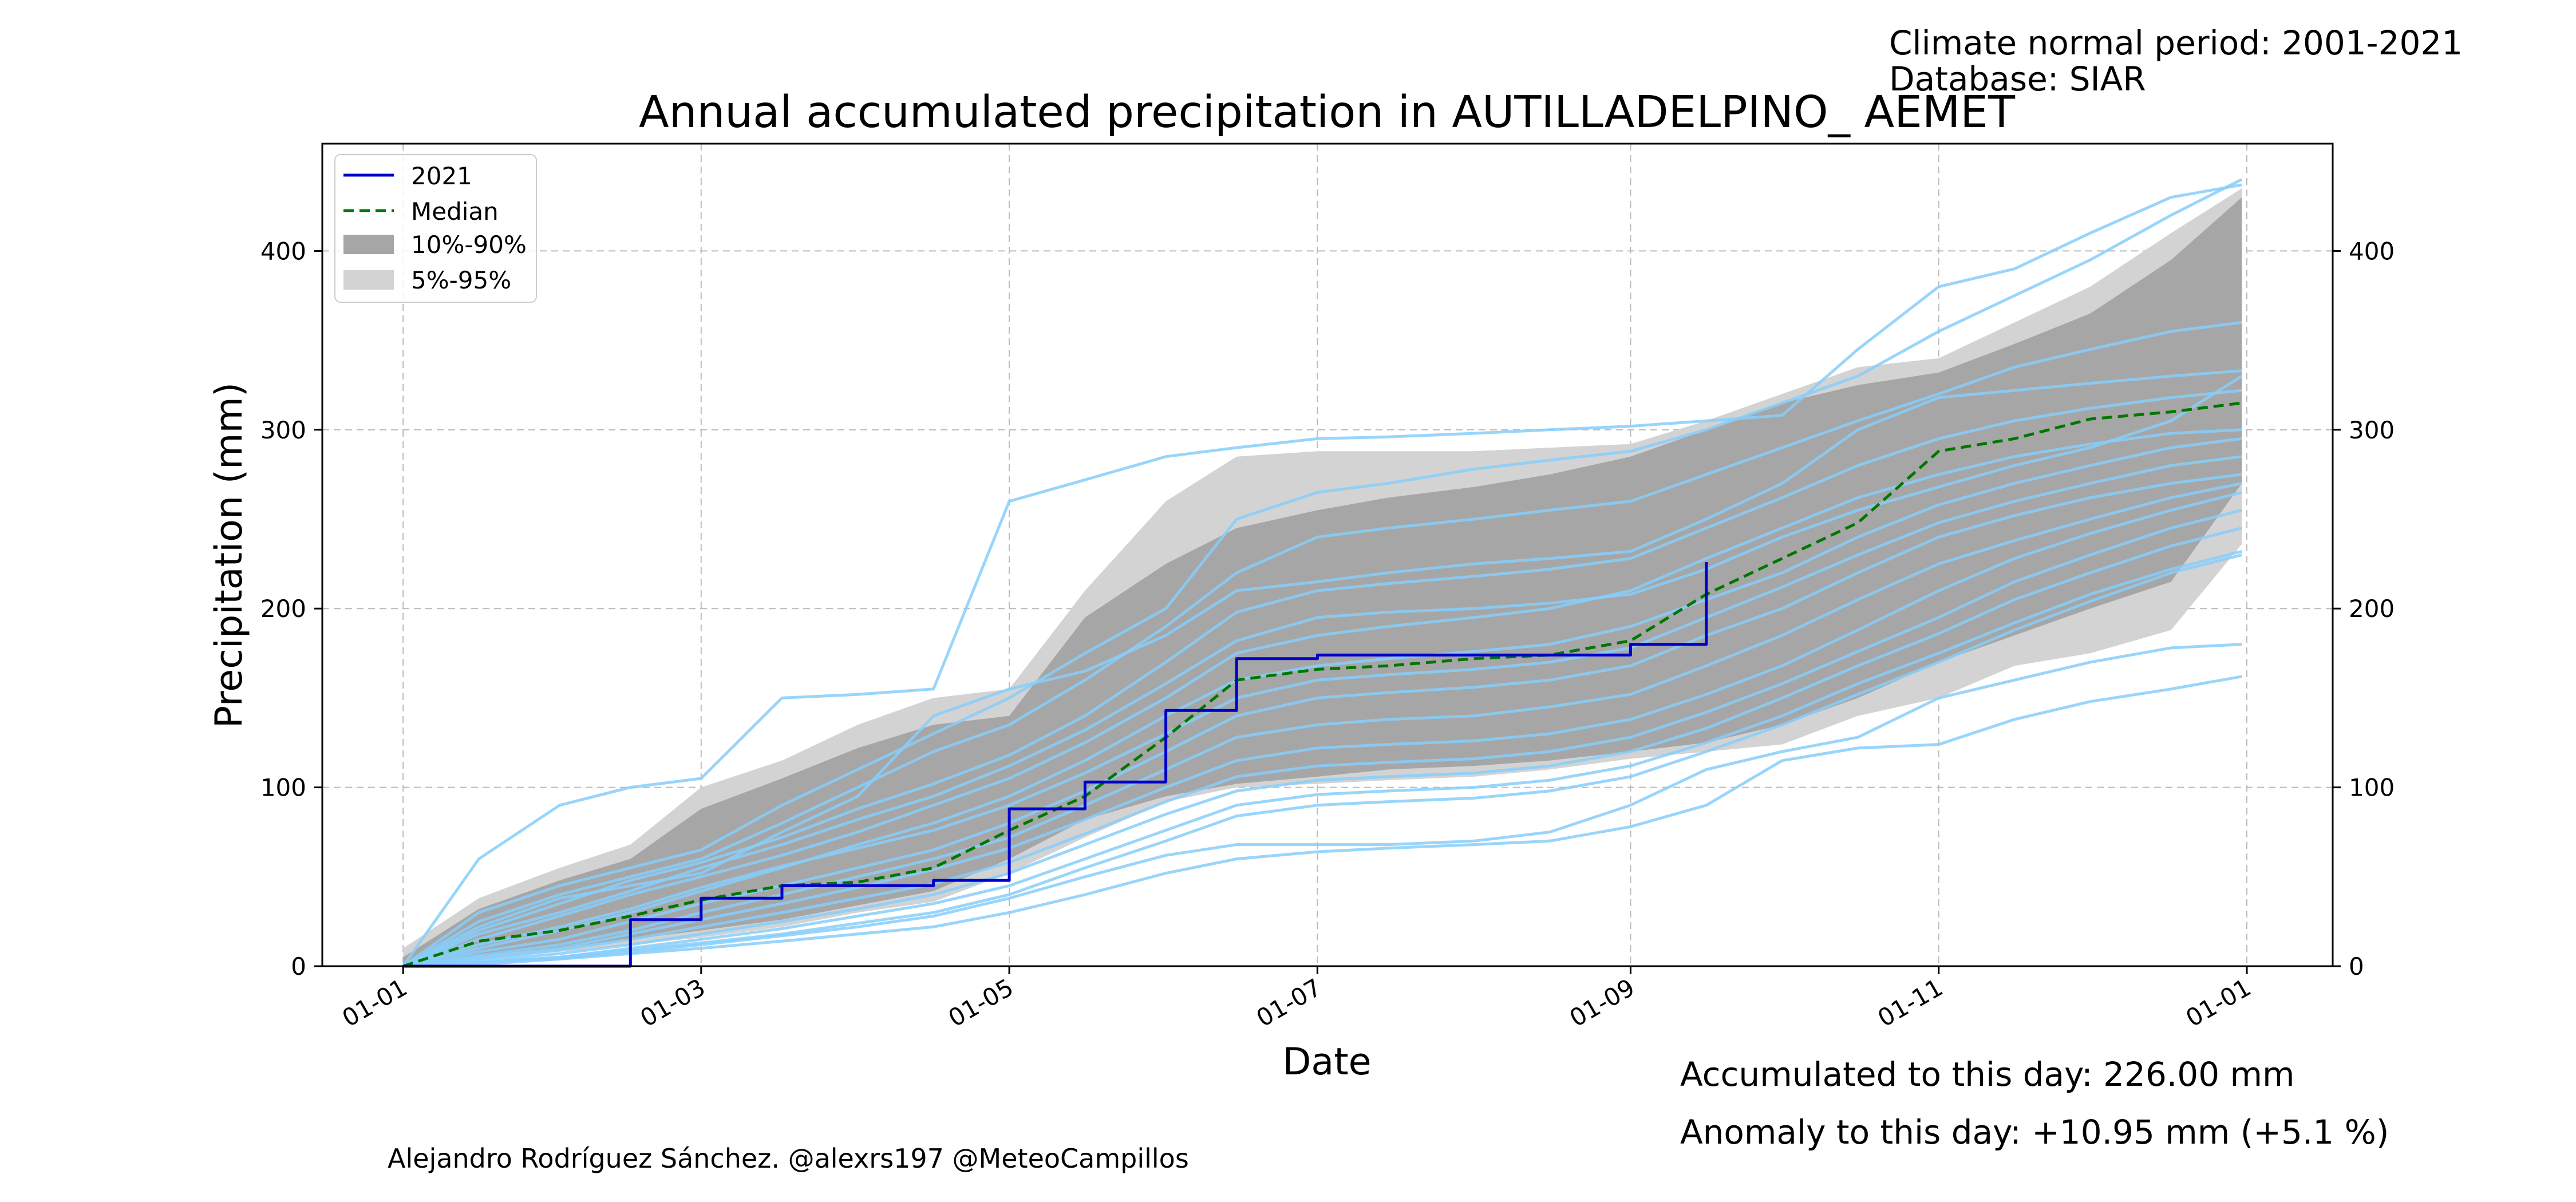 The height and width of the screenshot is (1202, 2576). Describe the element at coordinates (283, 251) in the screenshot. I see `y-tick-label-left: 400` at that location.